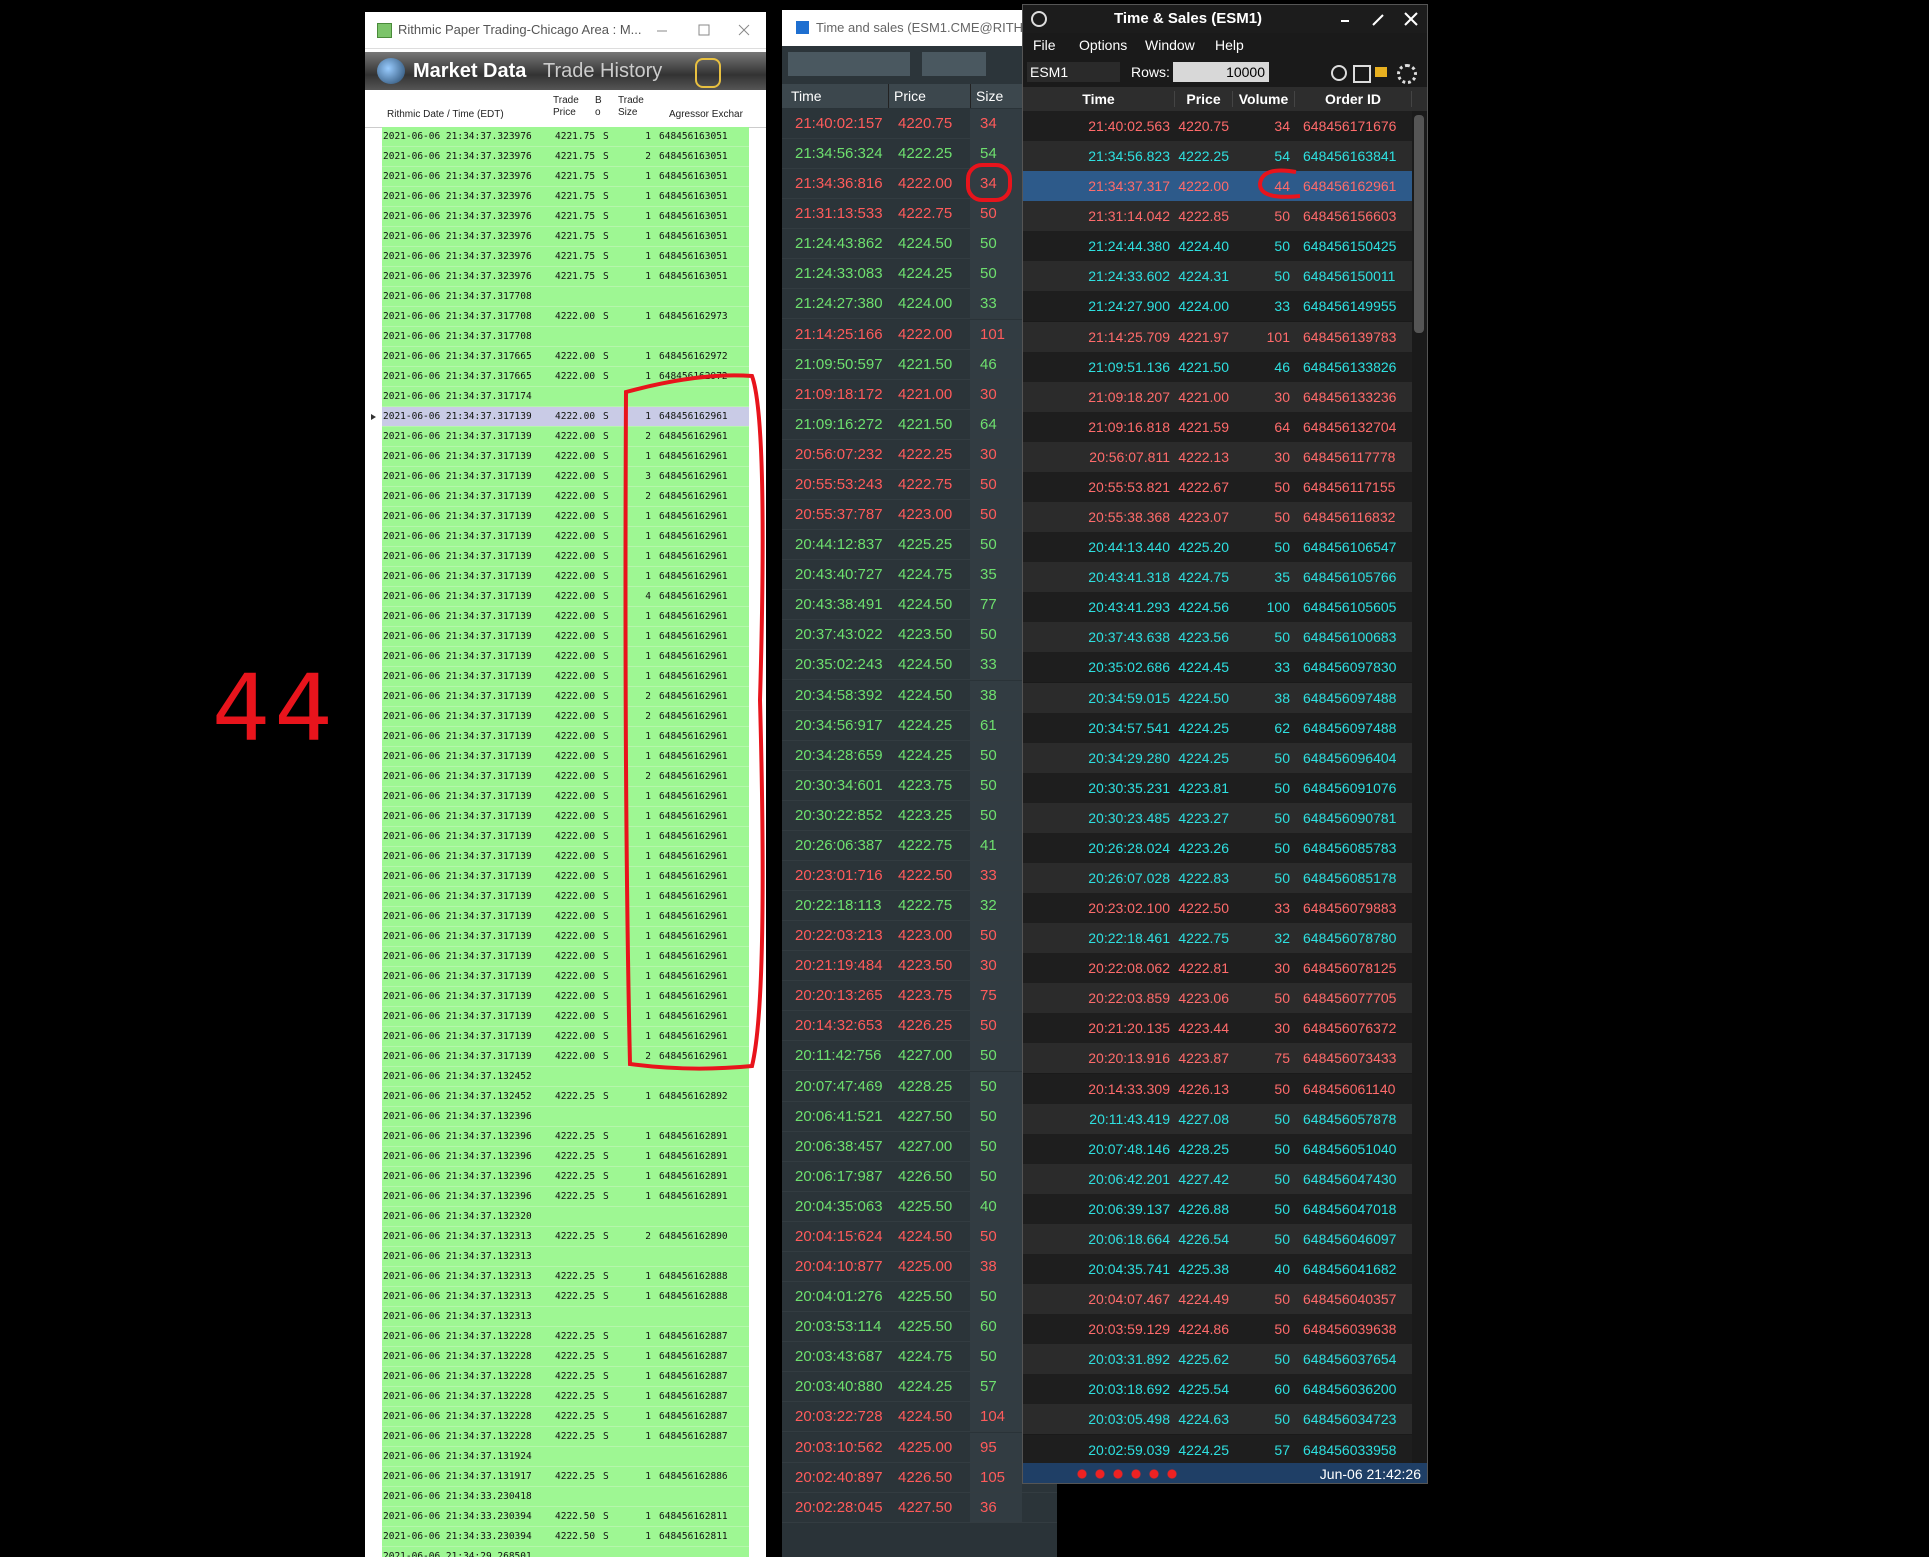  What do you see at coordinates (1217, 456) in the screenshot?
I see `sales-row: 20:56:07.811 4222.13 30 648456117778` at bounding box center [1217, 456].